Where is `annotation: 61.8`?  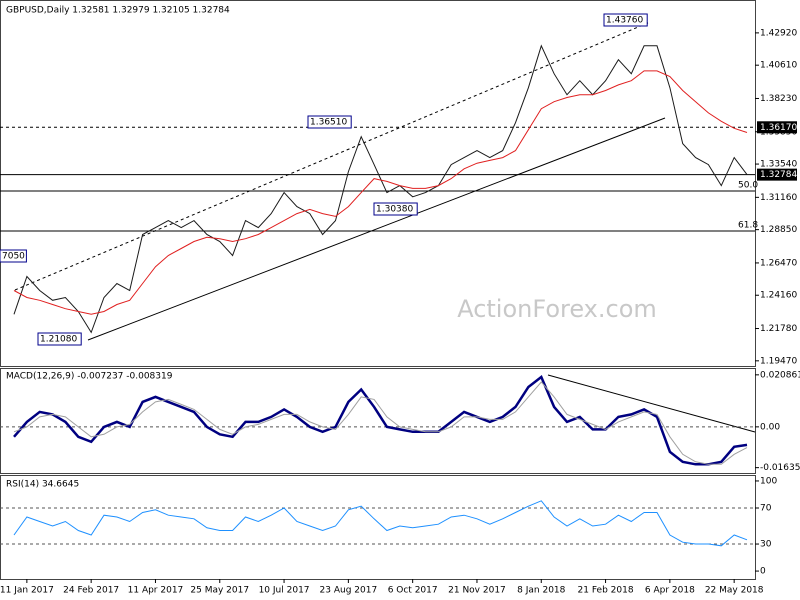
annotation: 61.8 is located at coordinates (748, 226).